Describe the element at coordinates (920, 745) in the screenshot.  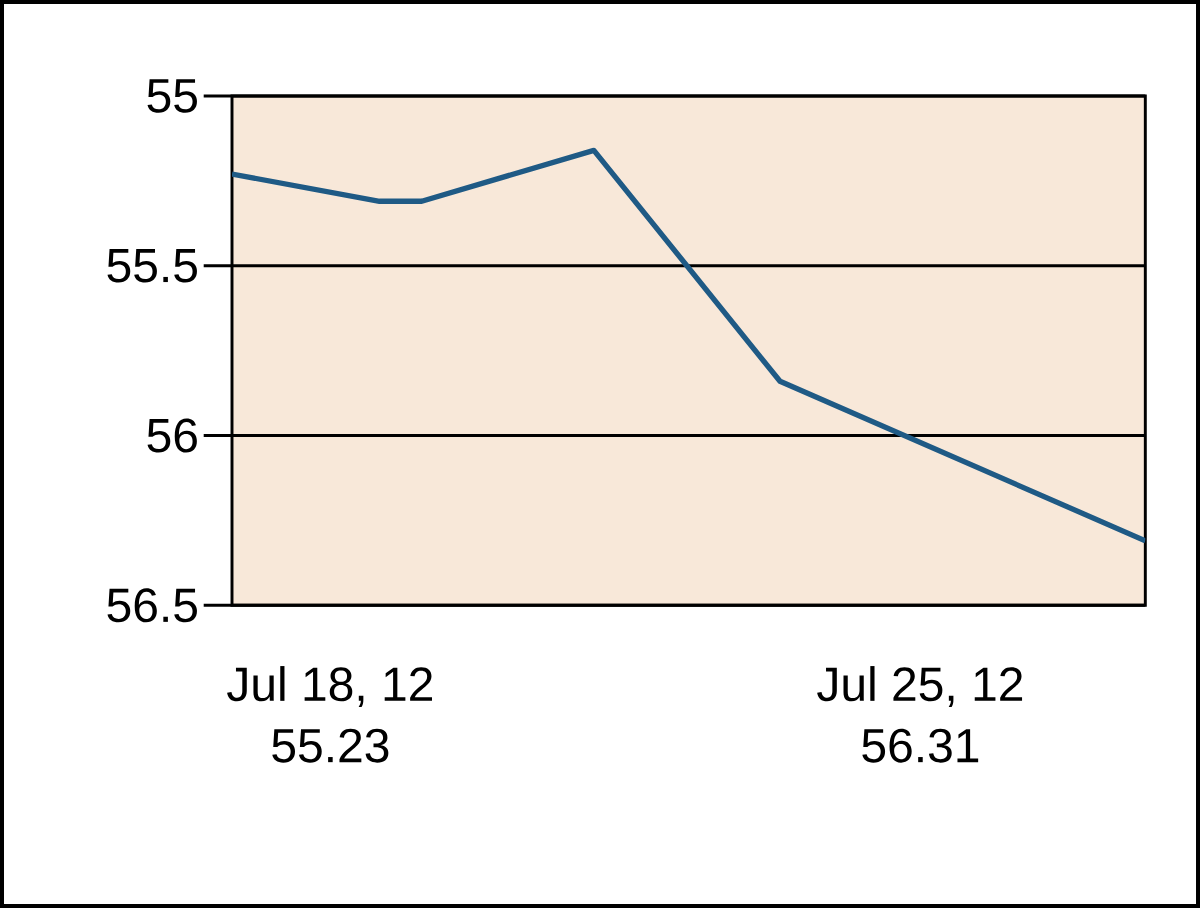
I see `text: 56.31` at that location.